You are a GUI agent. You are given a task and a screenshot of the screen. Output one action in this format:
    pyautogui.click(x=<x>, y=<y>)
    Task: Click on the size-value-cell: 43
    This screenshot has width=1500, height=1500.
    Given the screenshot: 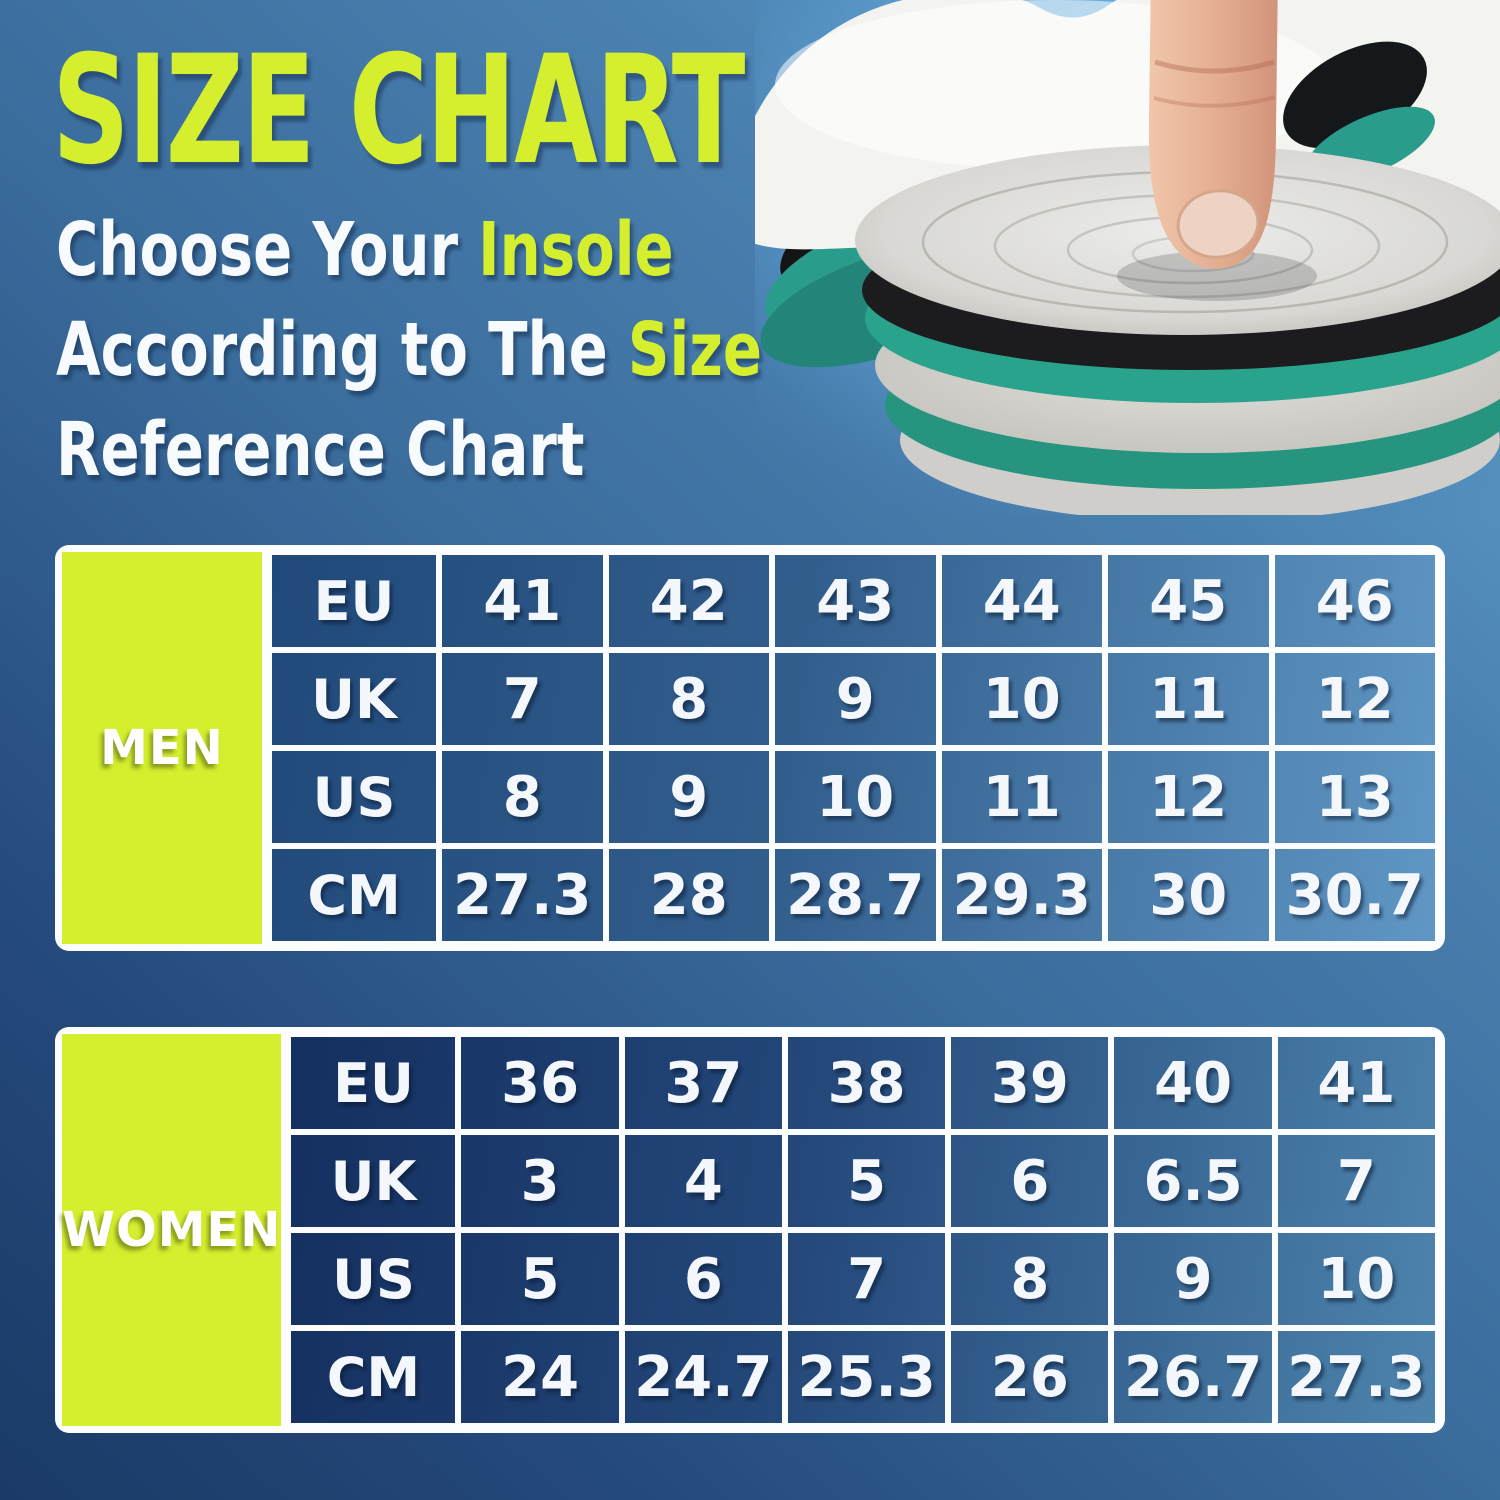 What is the action you would take?
    pyautogui.click(x=855, y=601)
    